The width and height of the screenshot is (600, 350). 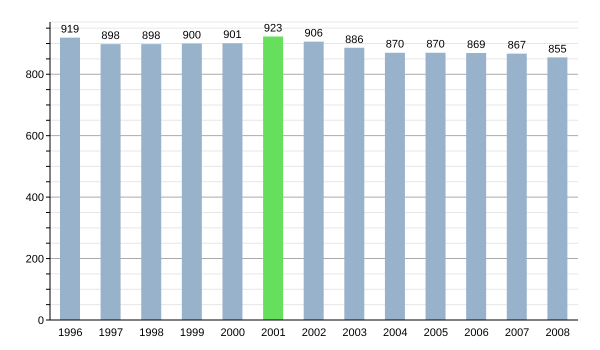 What do you see at coordinates (70, 332) in the screenshot?
I see `x-tick-label: 1996` at bounding box center [70, 332].